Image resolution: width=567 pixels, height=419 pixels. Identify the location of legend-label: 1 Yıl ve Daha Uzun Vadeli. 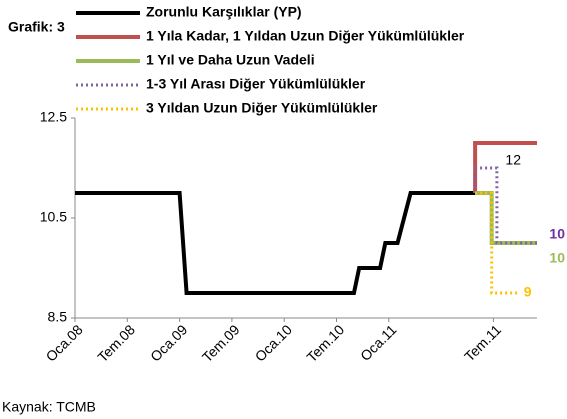
(230, 60).